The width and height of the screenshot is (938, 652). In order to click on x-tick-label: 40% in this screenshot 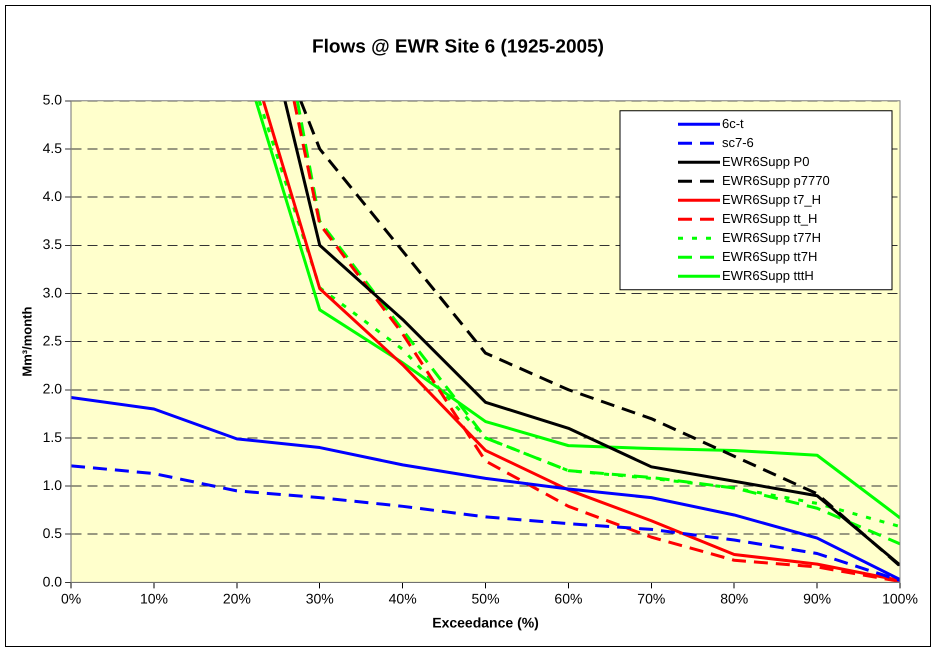, I will do `click(402, 598)`.